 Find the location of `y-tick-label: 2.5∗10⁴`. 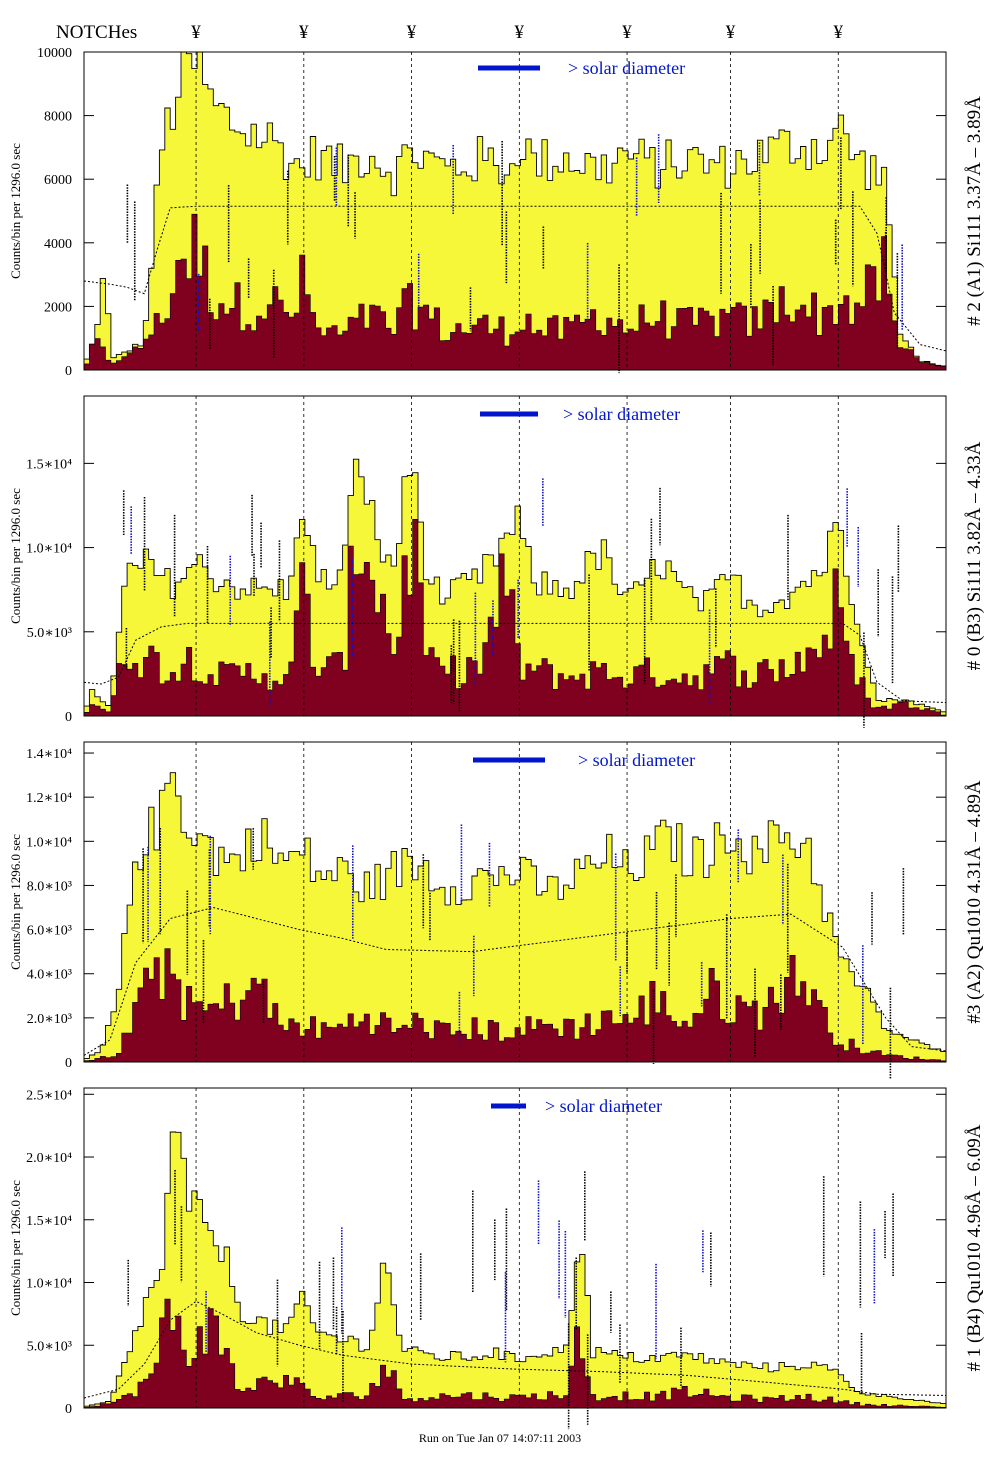

y-tick-label: 2.5∗10⁴ is located at coordinates (49, 1095).